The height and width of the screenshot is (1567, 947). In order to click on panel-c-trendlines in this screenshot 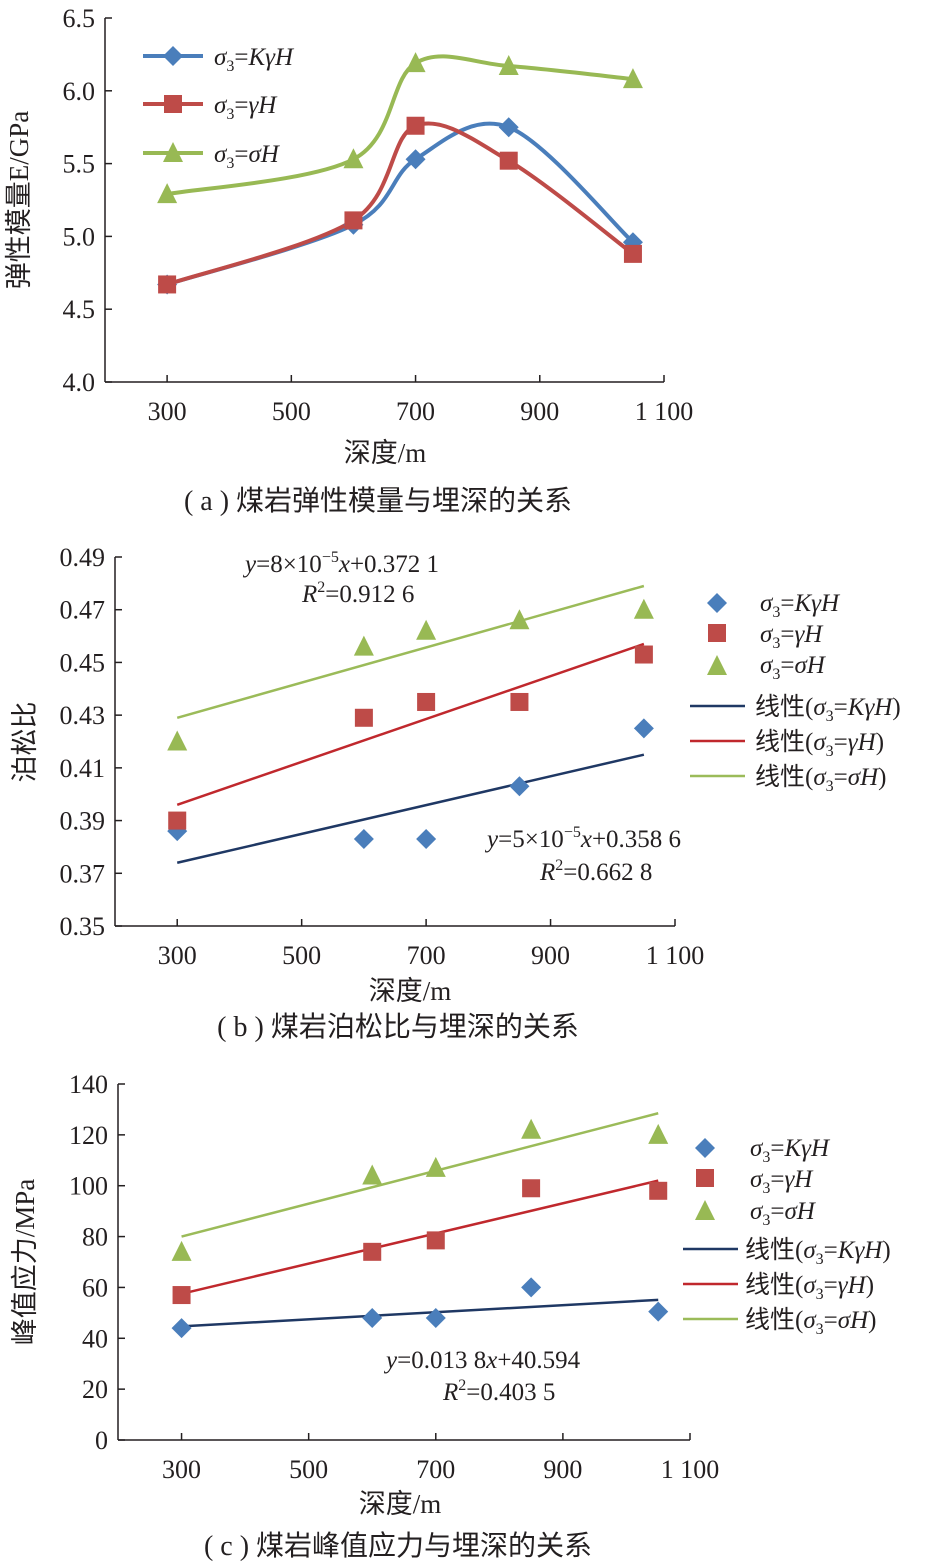, I will do `click(420, 1220)`.